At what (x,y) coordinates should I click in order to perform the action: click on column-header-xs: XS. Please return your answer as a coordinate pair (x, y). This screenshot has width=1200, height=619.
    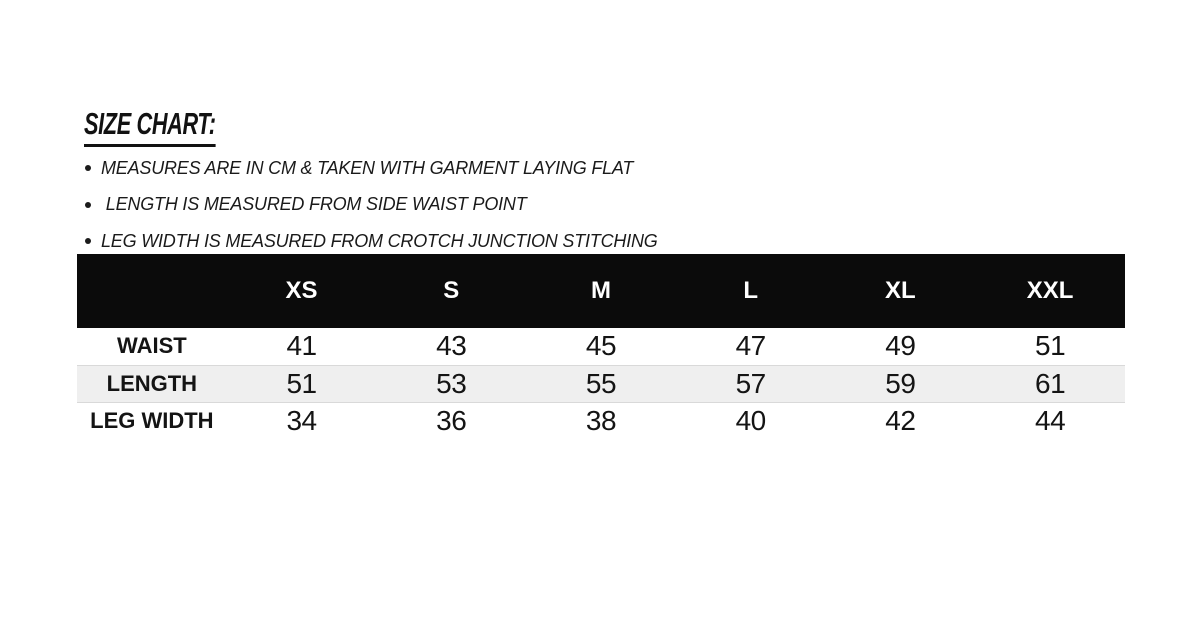
    Looking at the image, I should click on (301, 291).